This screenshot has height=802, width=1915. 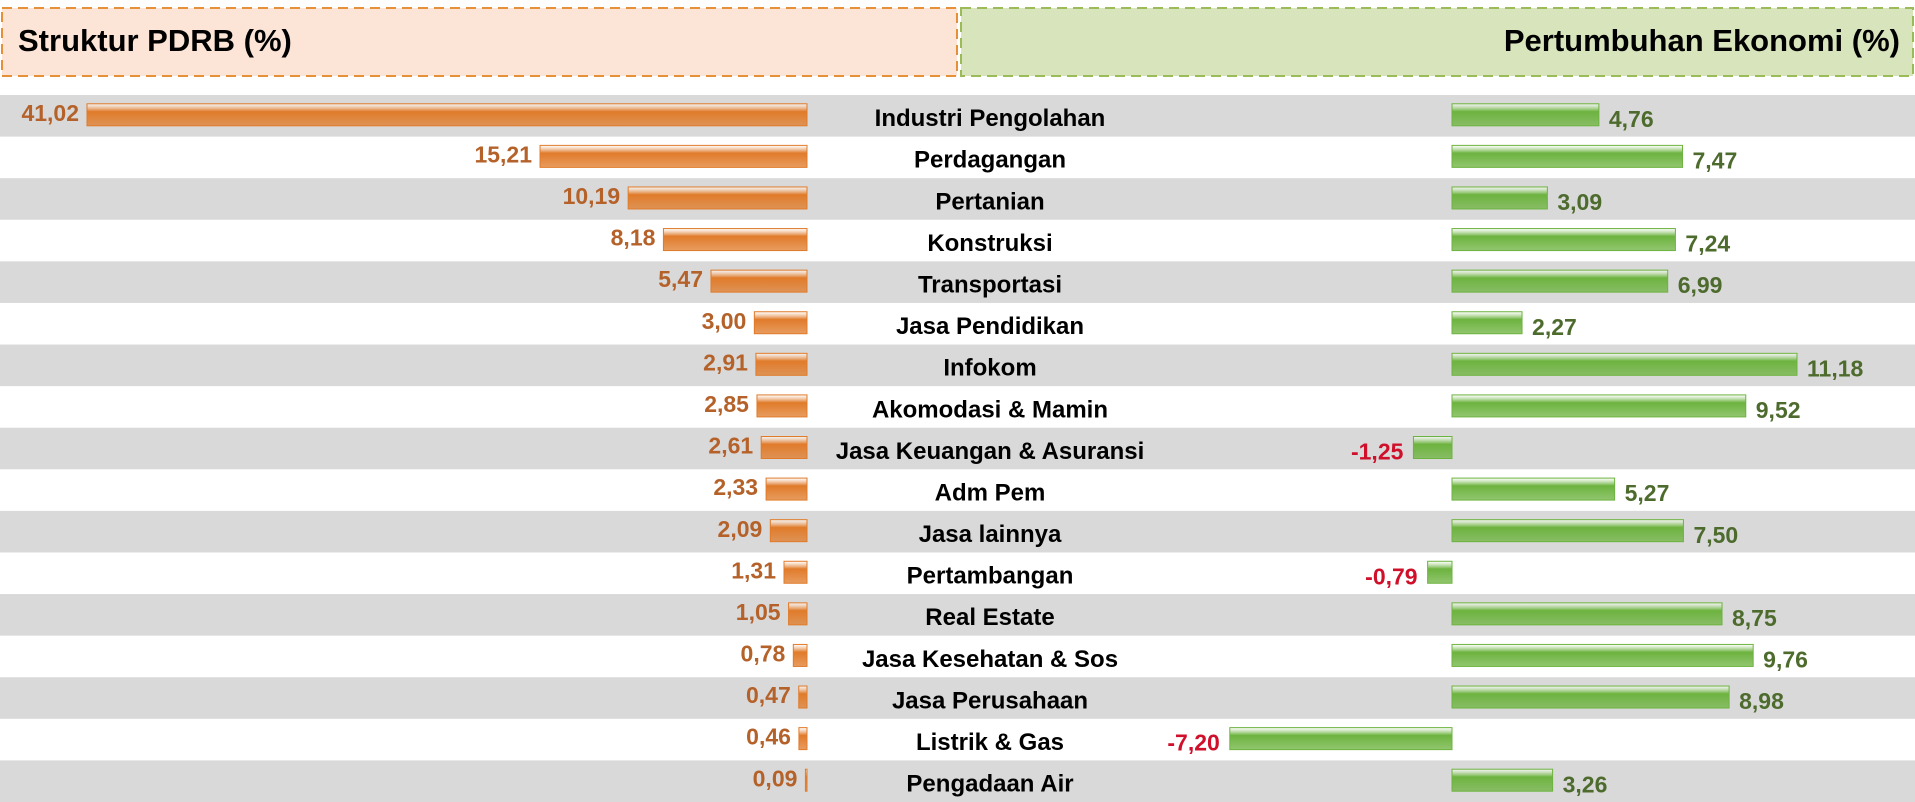 What do you see at coordinates (1391, 576) in the screenshot?
I see `value-label: -0,79` at bounding box center [1391, 576].